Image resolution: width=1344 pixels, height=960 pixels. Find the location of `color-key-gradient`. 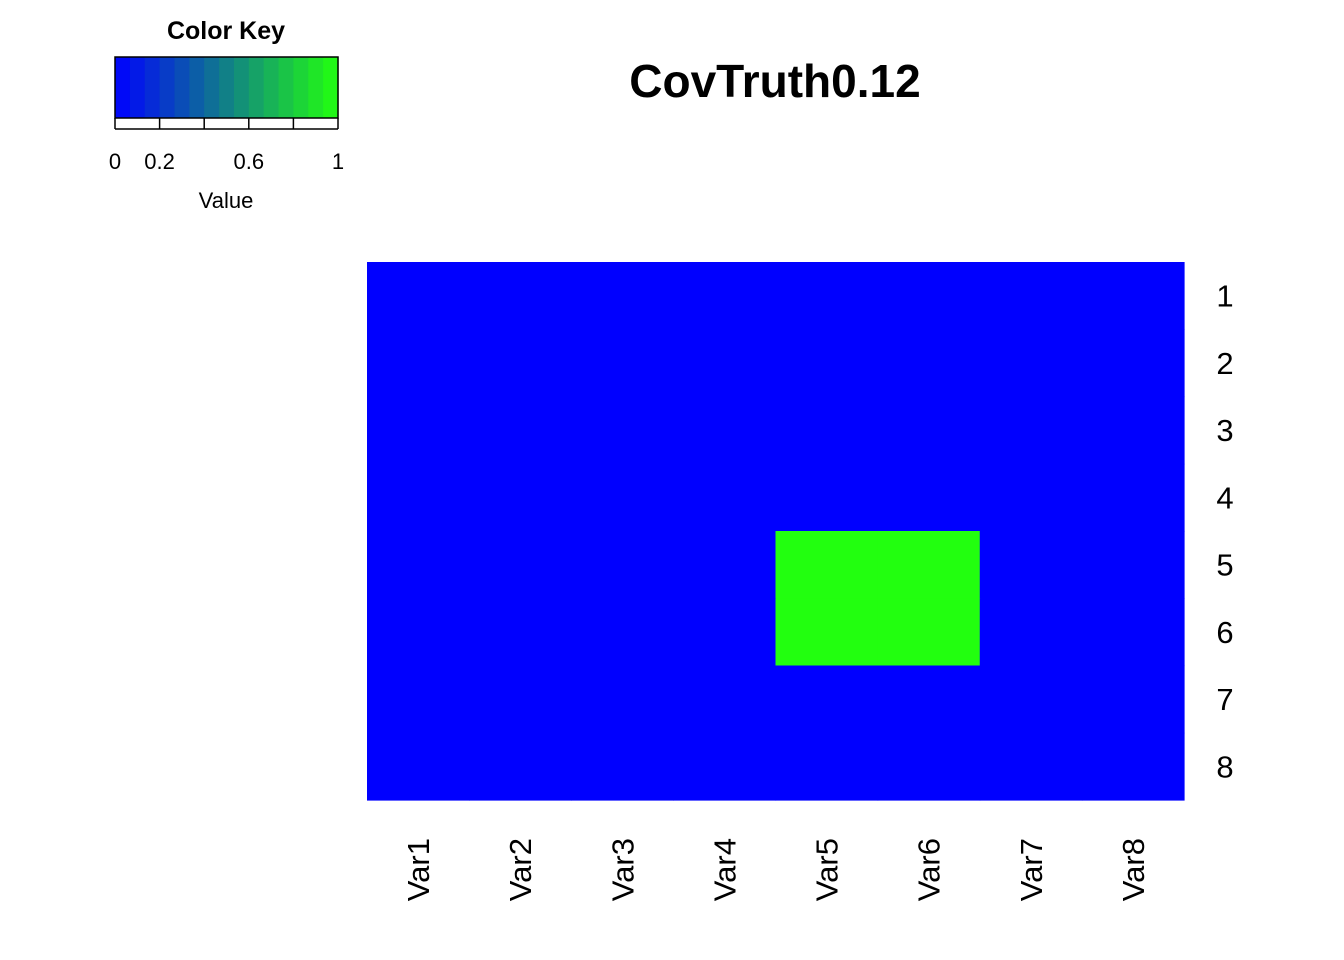

color-key-gradient is located at coordinates (227, 87).